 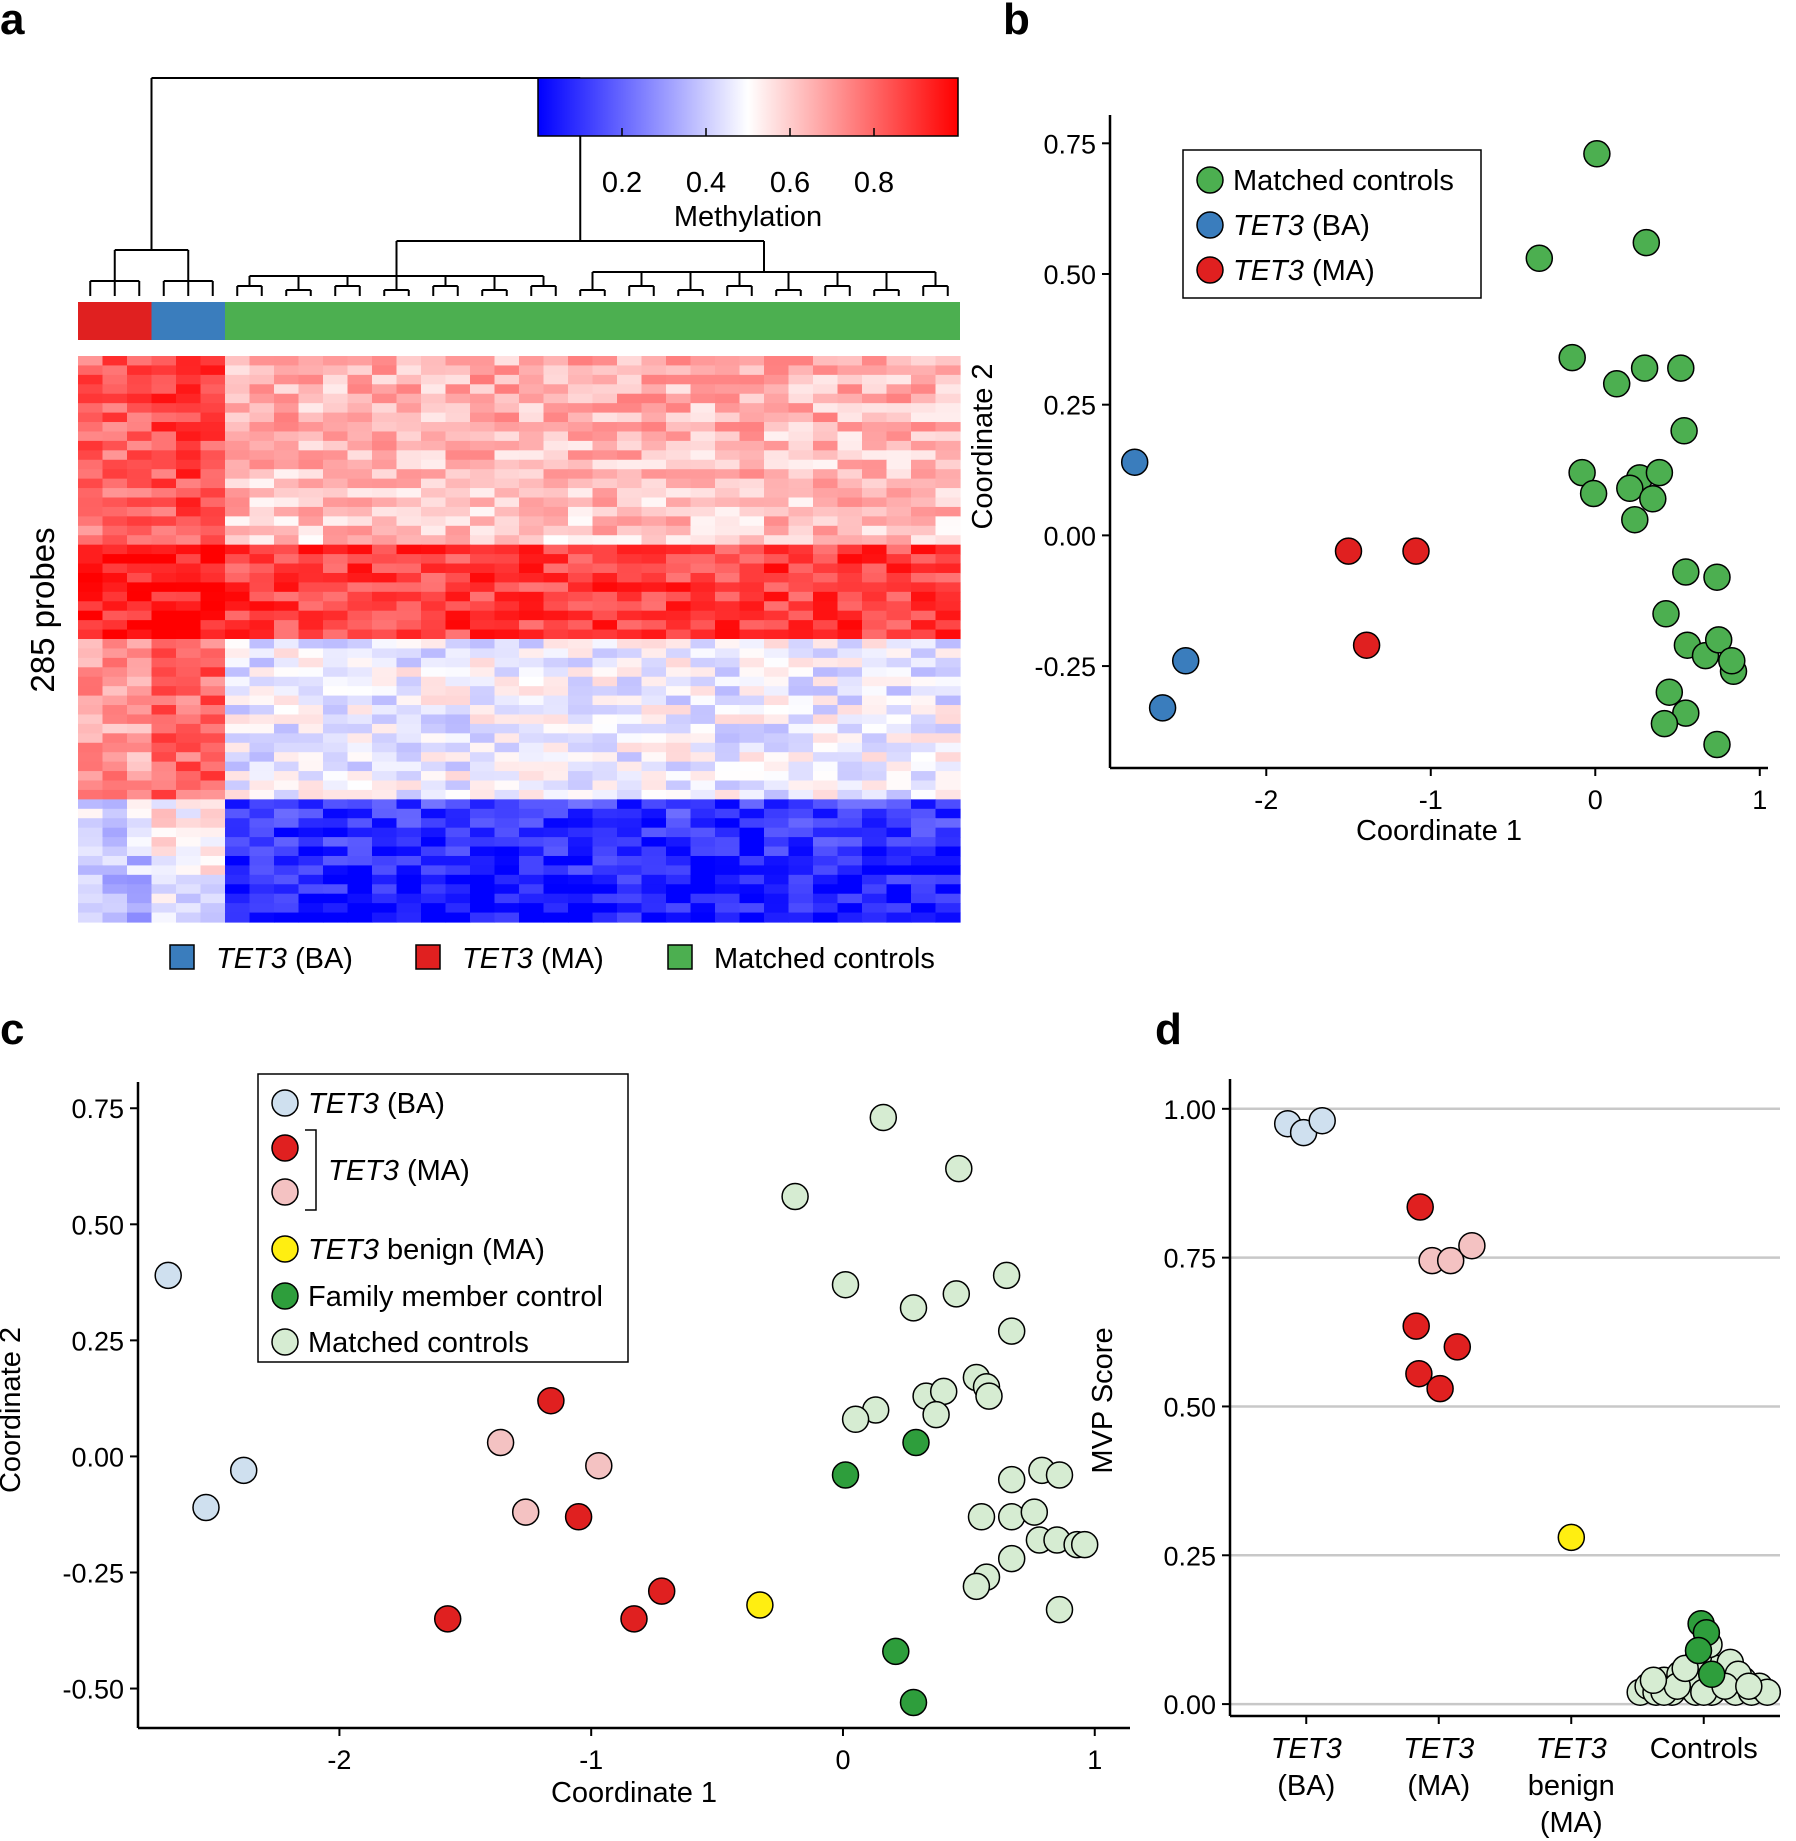 I want to click on legend-label-suffix: (BA), so click(x=412, y=1104).